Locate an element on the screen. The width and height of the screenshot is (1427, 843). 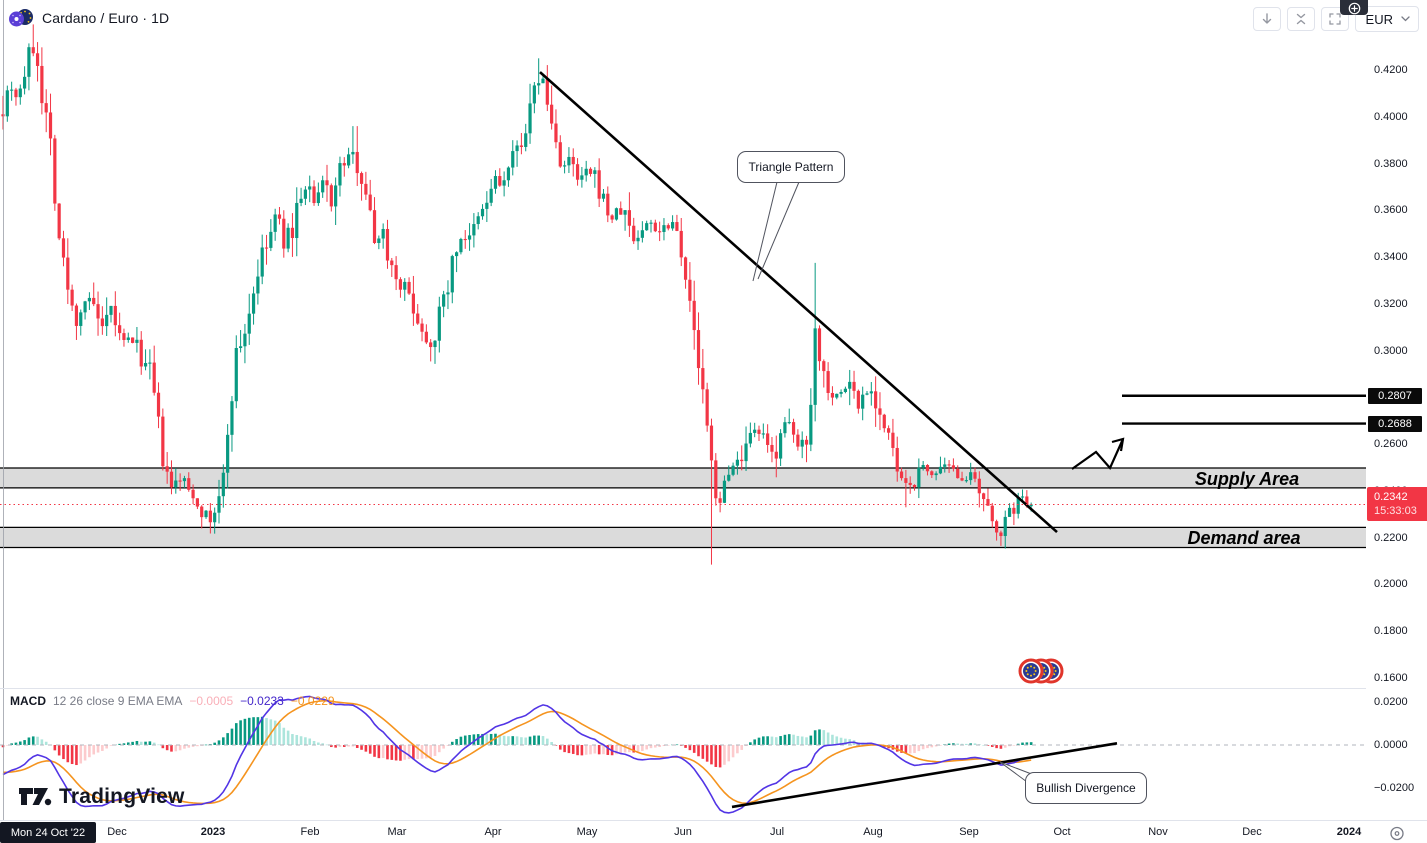
price-tick-label: 0.4200 is located at coordinates (1391, 70).